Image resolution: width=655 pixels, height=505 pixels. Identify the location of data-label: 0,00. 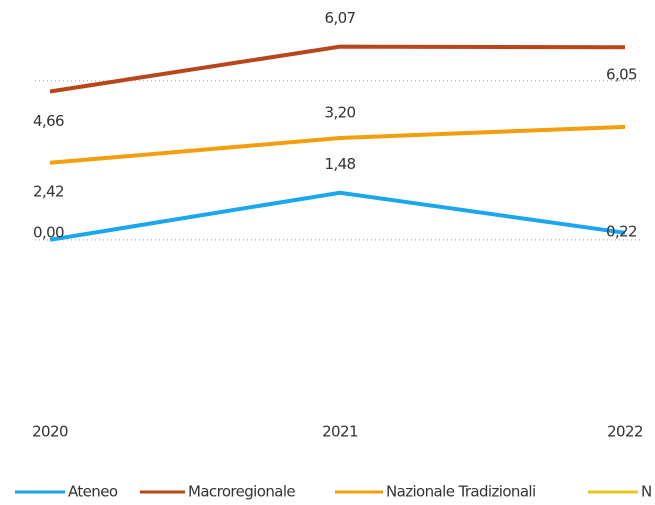
(48, 232).